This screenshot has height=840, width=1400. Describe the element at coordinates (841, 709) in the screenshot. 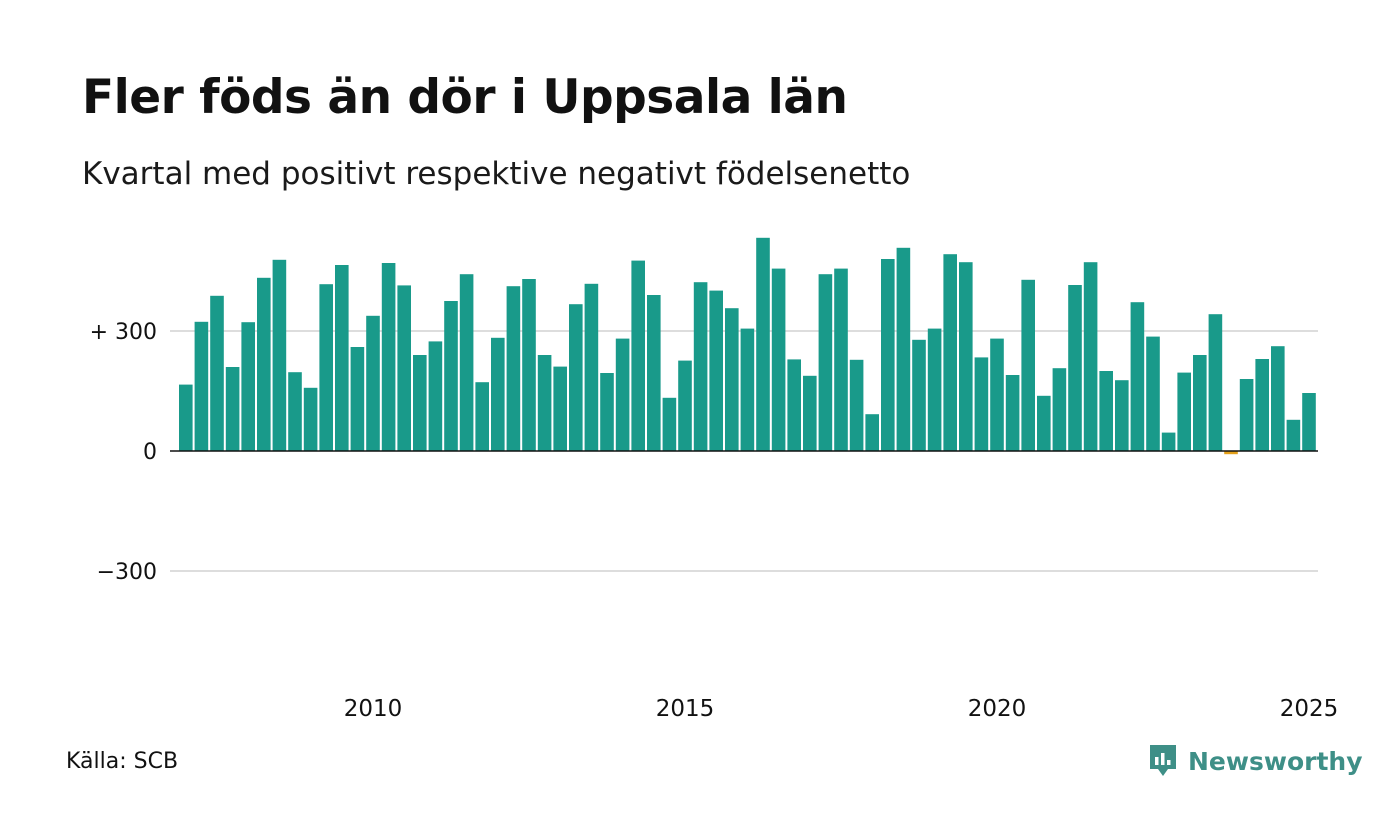

I see `x-axis-ticks: 2010 2015 2020 2025` at that location.